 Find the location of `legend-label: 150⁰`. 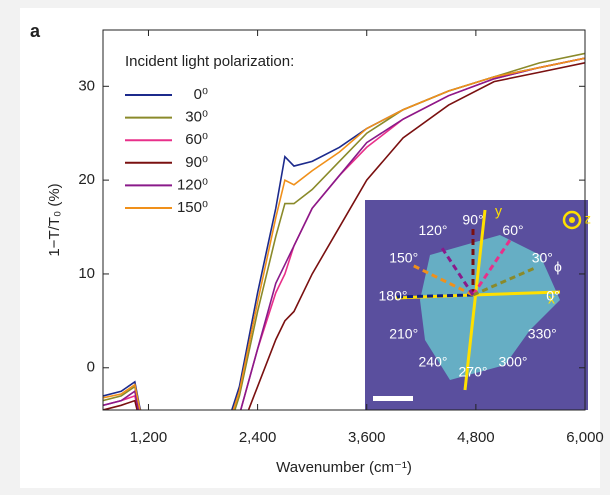

legend-label: 150⁰ is located at coordinates (192, 207).